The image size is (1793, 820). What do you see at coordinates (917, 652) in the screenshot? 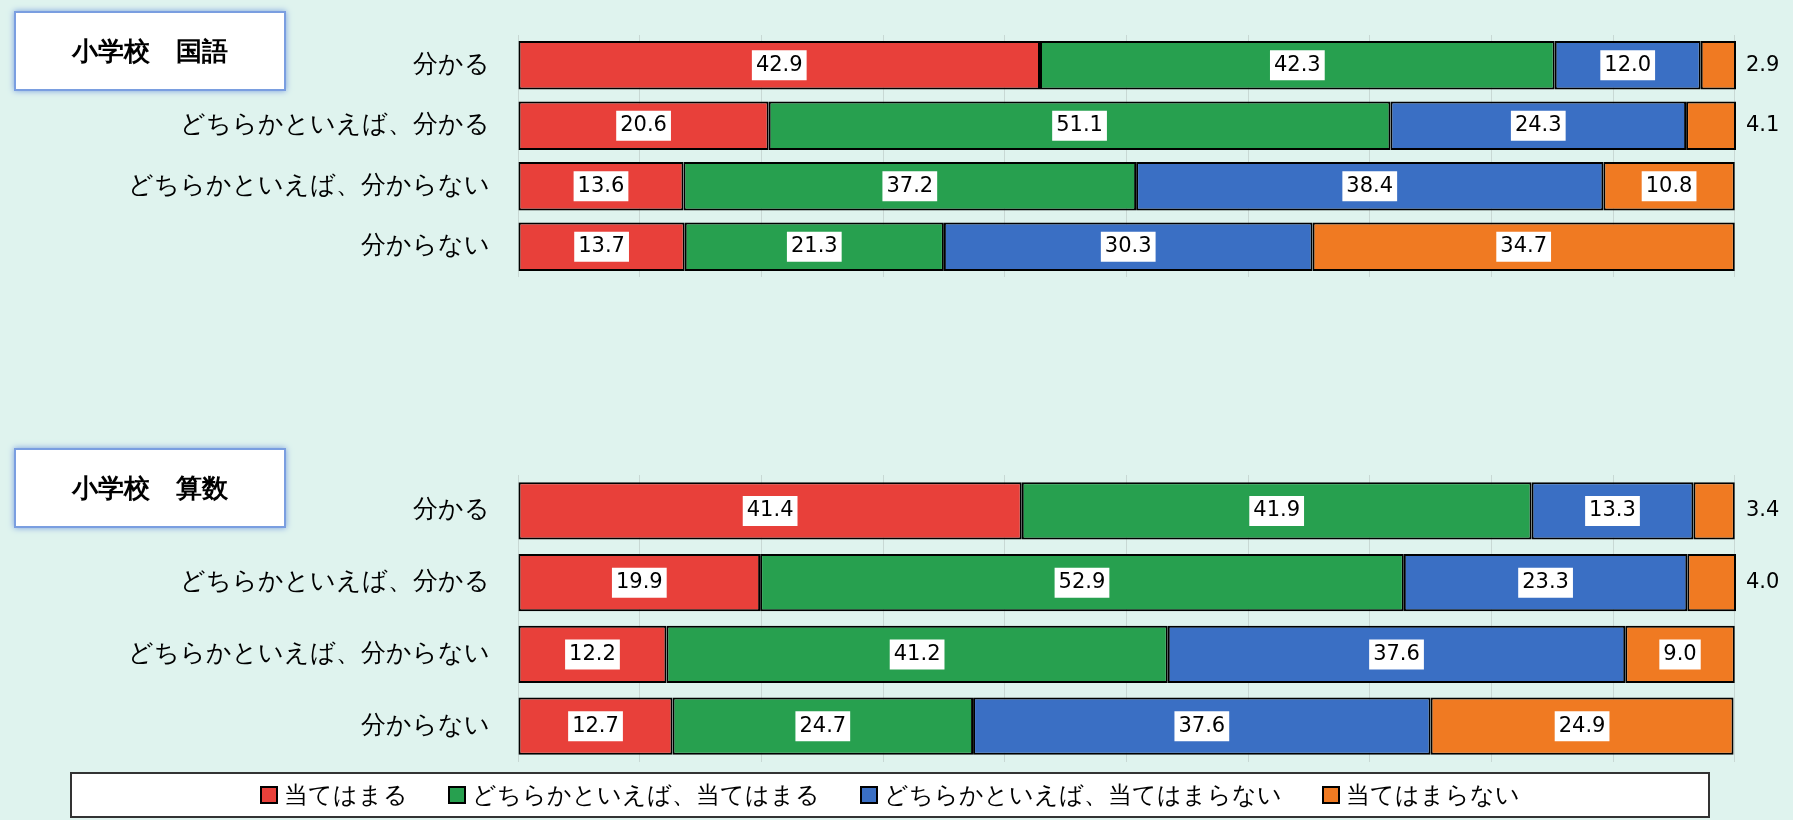
I see `data-label: 41.2` at bounding box center [917, 652].